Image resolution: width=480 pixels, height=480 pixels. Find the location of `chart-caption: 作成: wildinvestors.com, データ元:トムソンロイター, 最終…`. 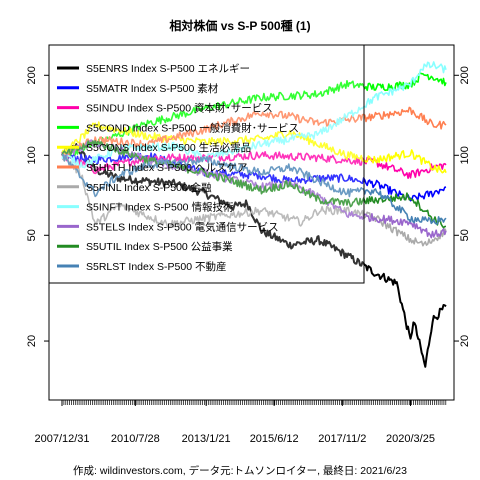

chart-caption: 作成: wildinvestors.com, データ元:トムソンロイター, 最終… is located at coordinates (240, 470).